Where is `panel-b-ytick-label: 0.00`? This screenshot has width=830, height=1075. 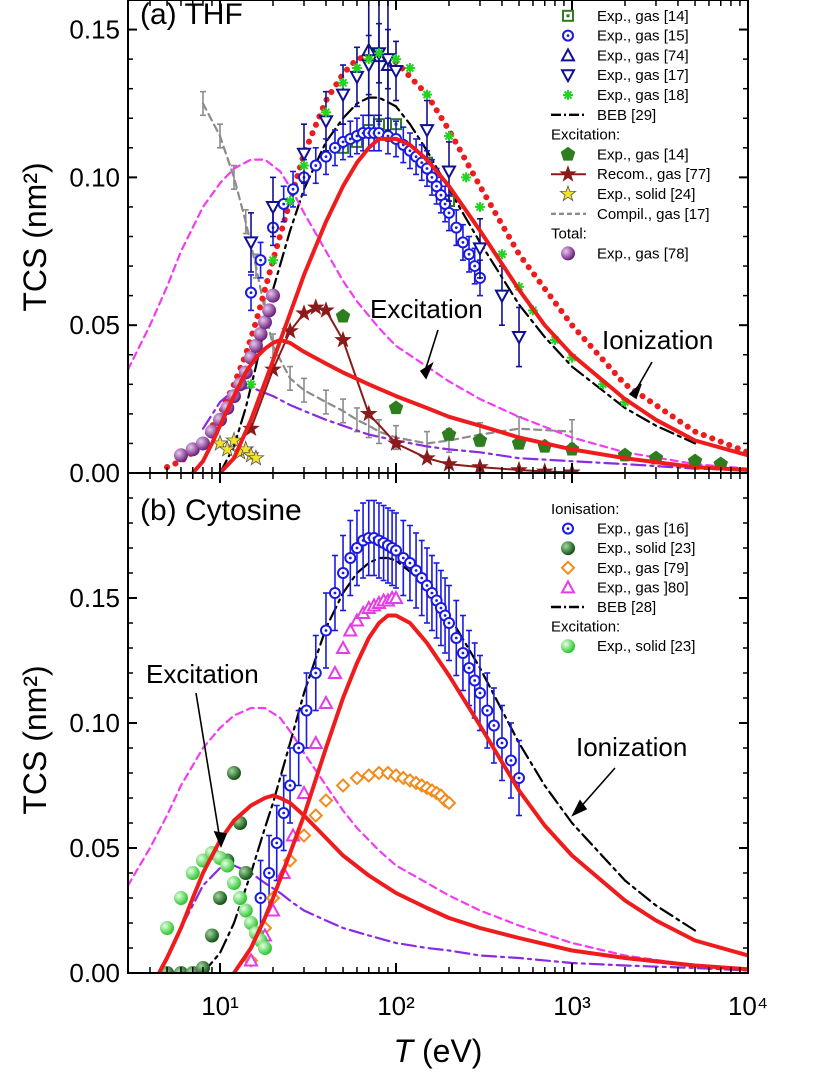
panel-b-ytick-label: 0.00 is located at coordinates (94, 973).